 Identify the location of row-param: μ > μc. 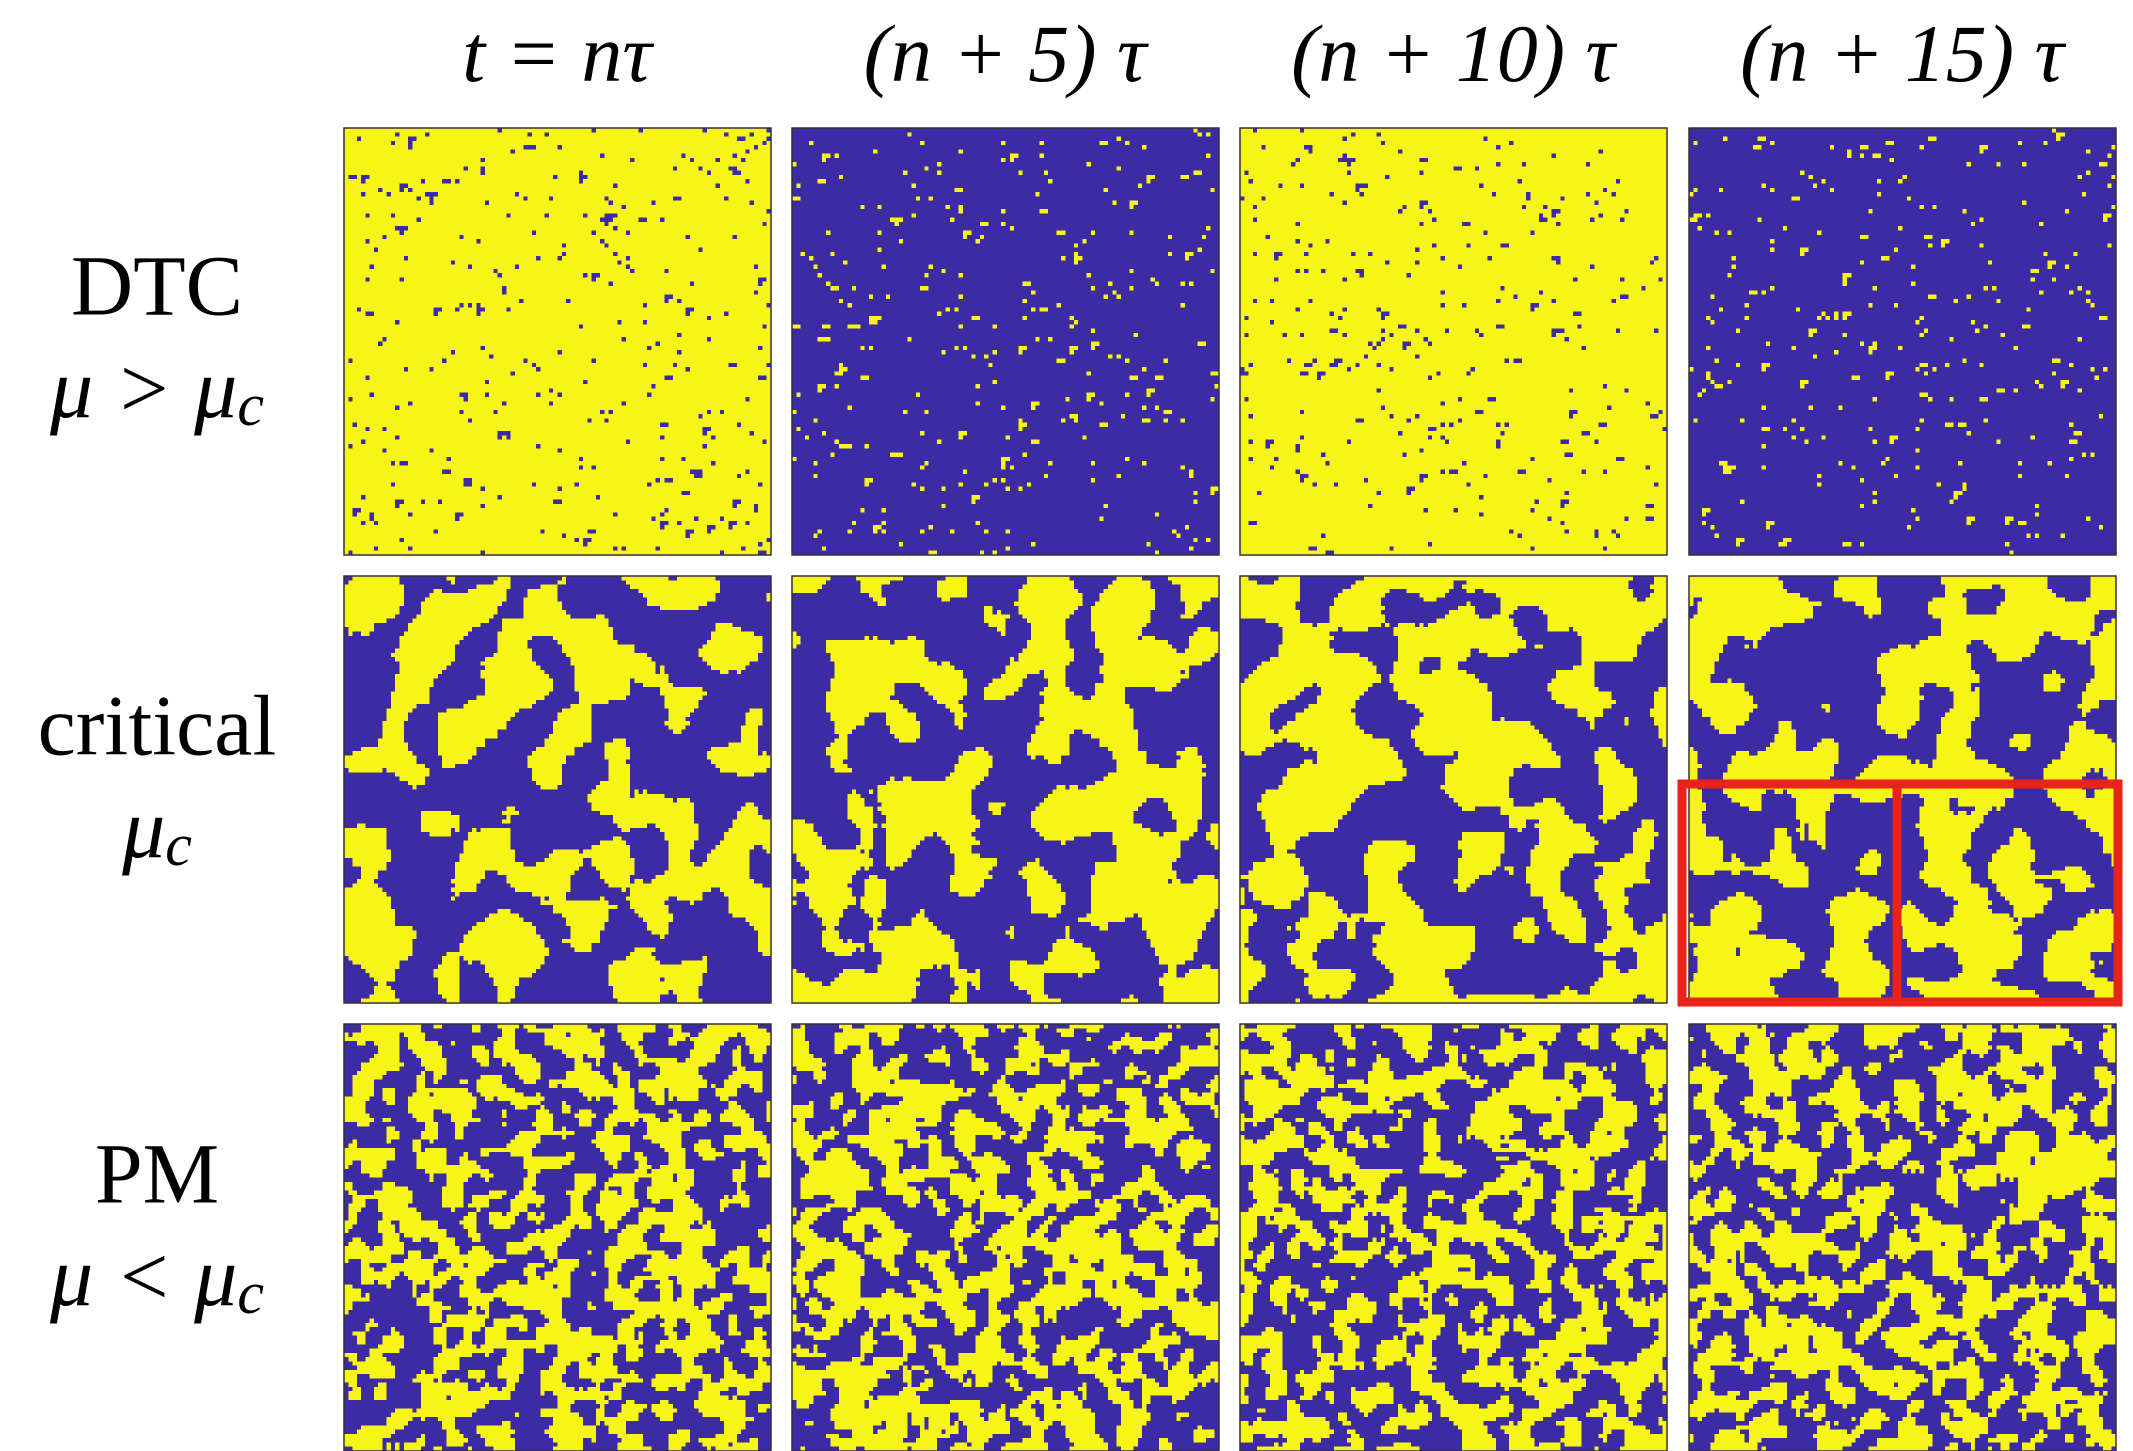
(156, 389).